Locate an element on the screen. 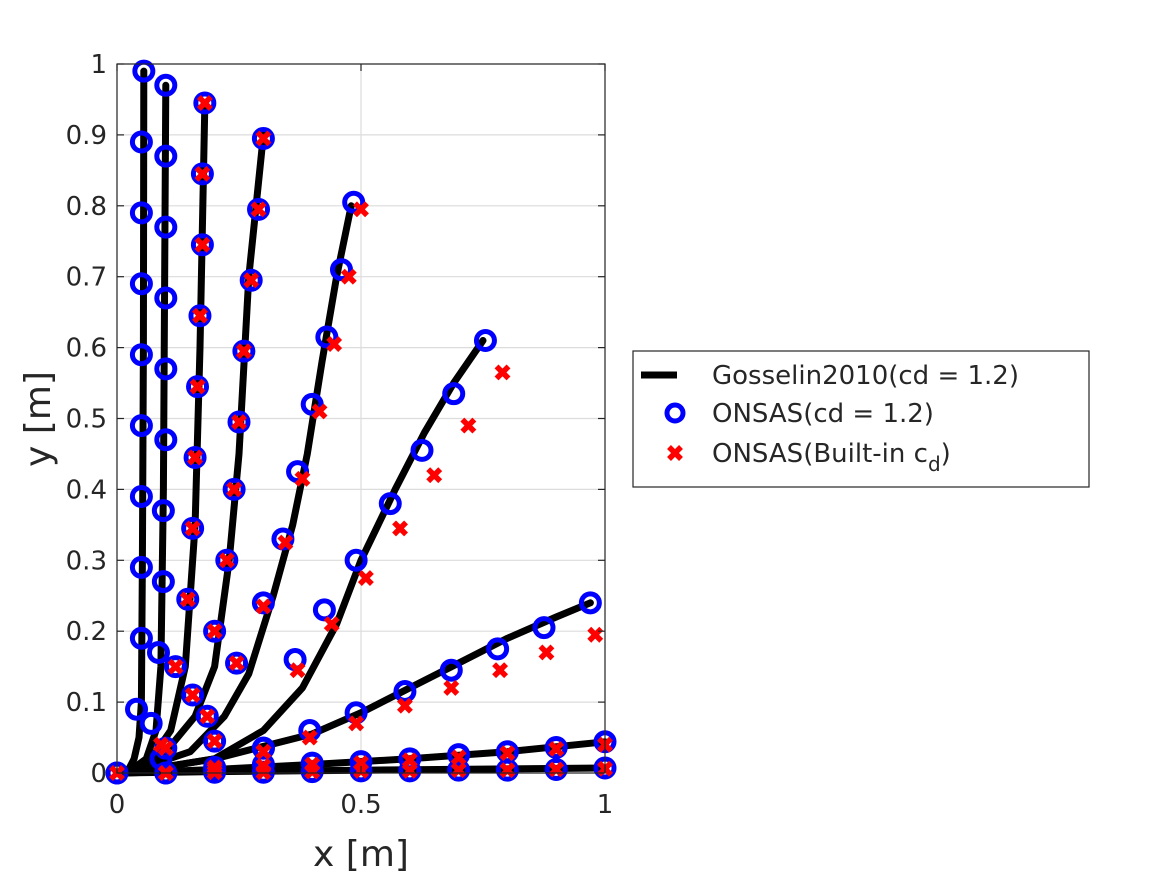 The width and height of the screenshot is (1167, 875). x-tick-label: 0 is located at coordinates (117, 805).